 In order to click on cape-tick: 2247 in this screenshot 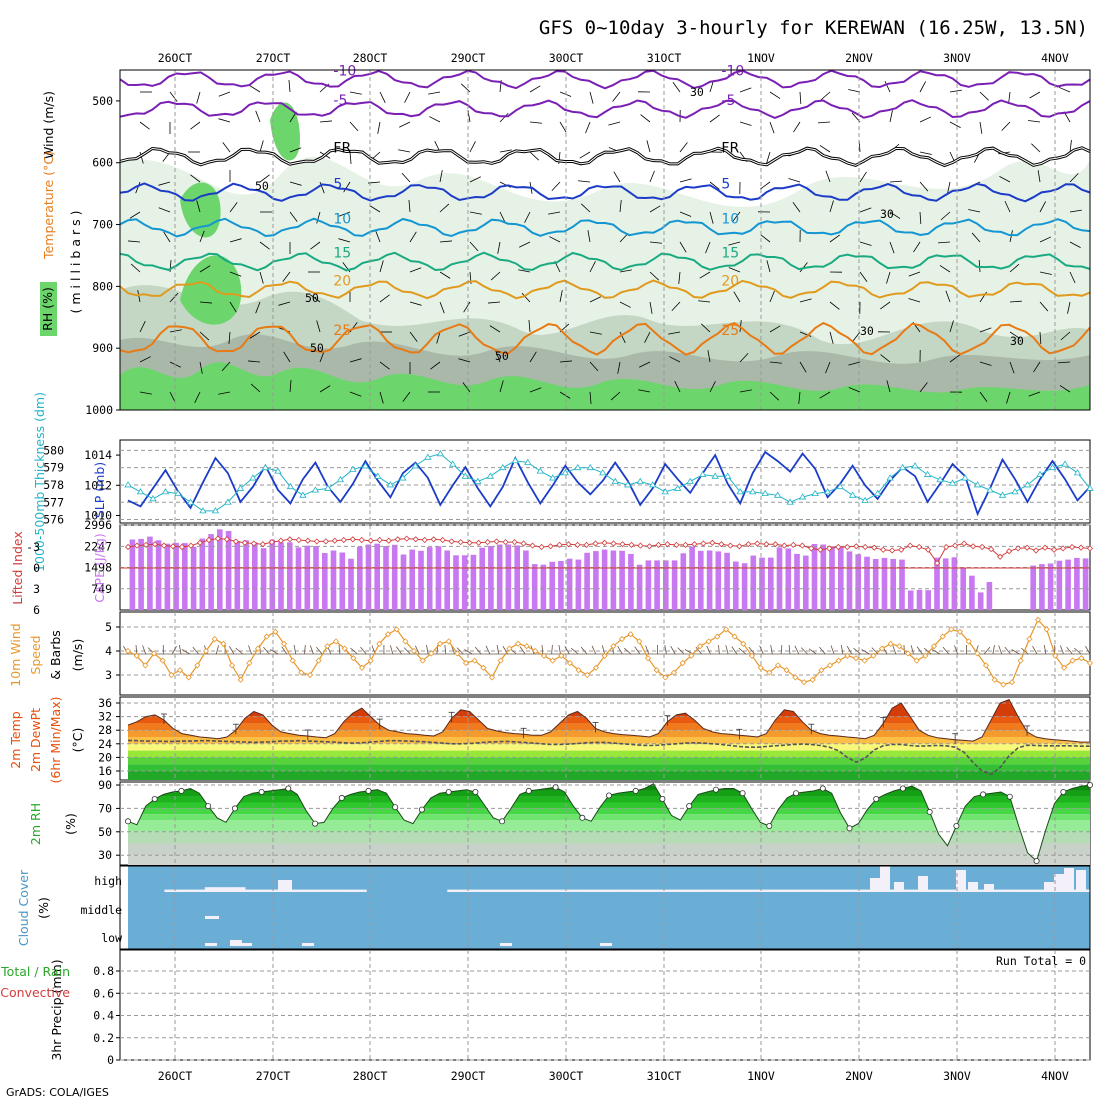, I will do `click(98, 546)`.